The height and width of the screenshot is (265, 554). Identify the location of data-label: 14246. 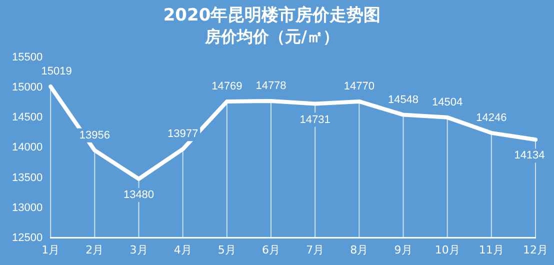
(491, 118).